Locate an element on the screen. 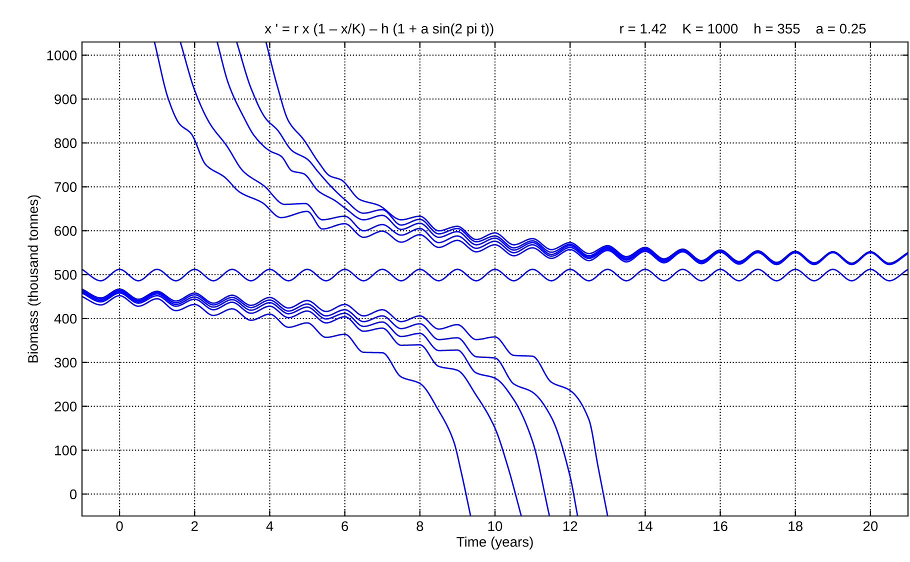 Image resolution: width=910 pixels, height=562 pixels. x-tick-label: 0 is located at coordinates (119, 526).